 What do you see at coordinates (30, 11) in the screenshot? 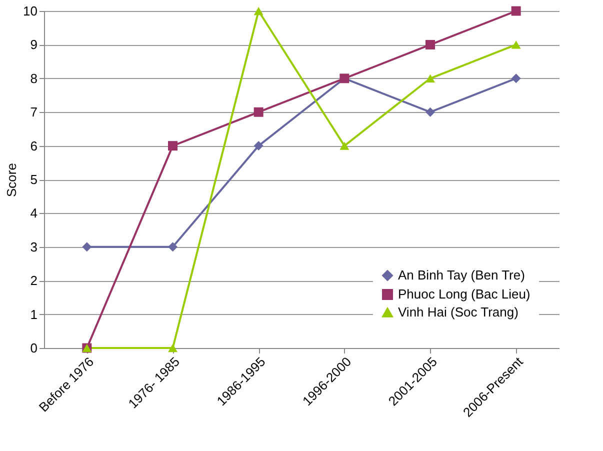
I see `y-tick-label: 10` at bounding box center [30, 11].